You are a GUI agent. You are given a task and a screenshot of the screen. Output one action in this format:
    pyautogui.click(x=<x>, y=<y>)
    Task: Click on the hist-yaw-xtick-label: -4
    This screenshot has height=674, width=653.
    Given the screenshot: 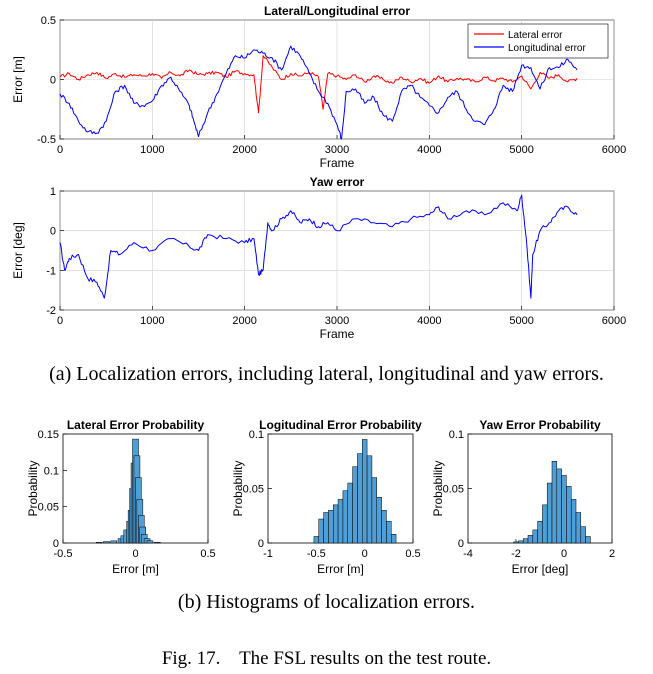 What is the action you would take?
    pyautogui.click(x=468, y=554)
    